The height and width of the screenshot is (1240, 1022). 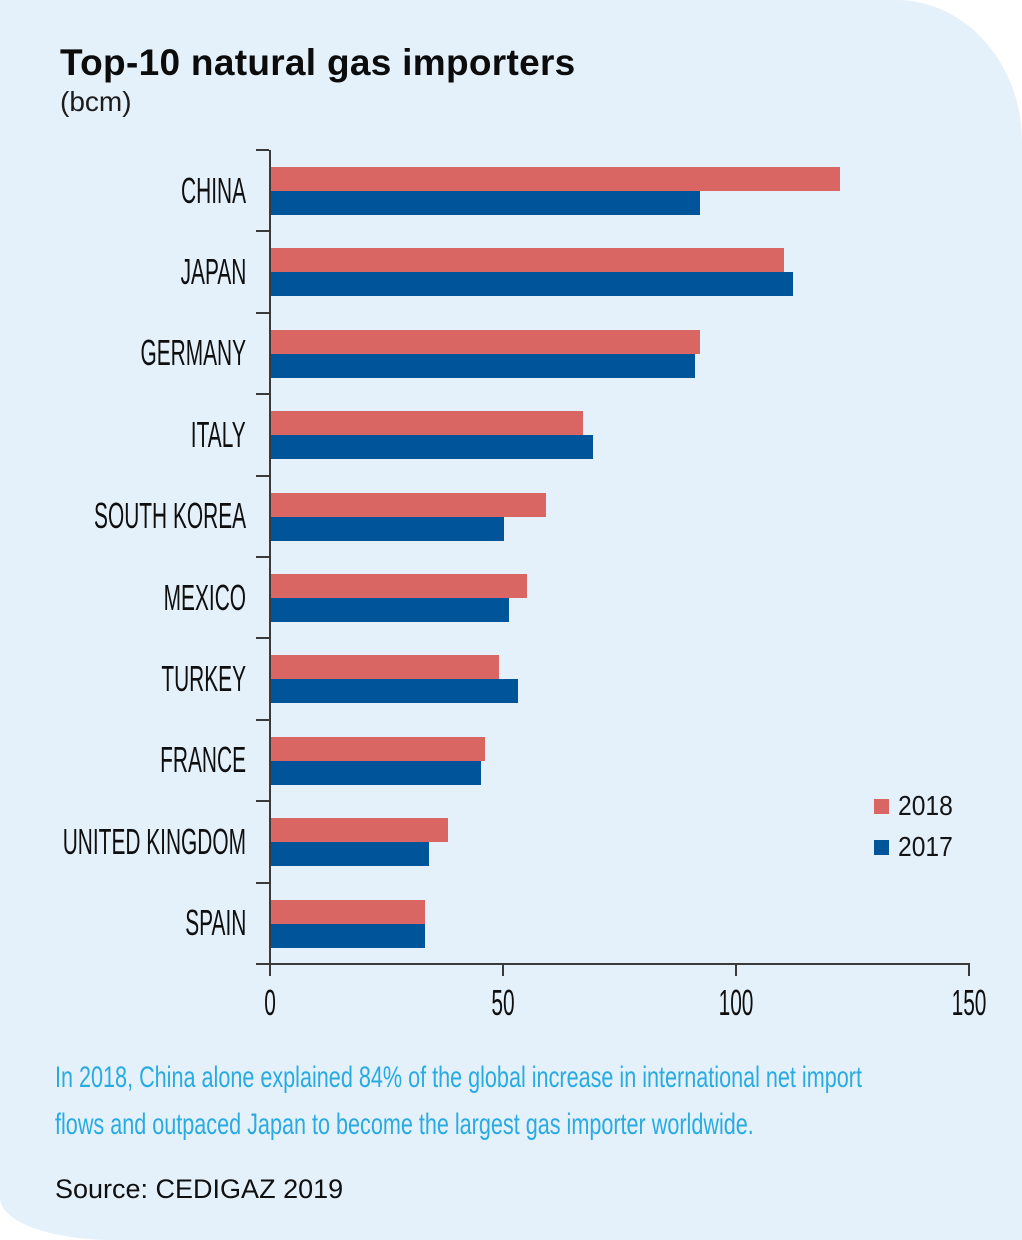 What do you see at coordinates (360, 830) in the screenshot?
I see `bar-2018-united-kingdom` at bounding box center [360, 830].